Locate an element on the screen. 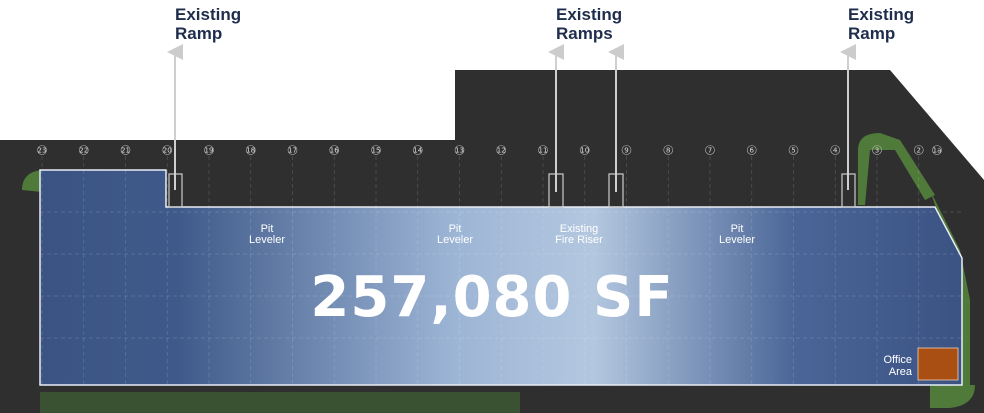 The width and height of the screenshot is (984, 413). label-office-area: Office Area is located at coordinates (897, 366).